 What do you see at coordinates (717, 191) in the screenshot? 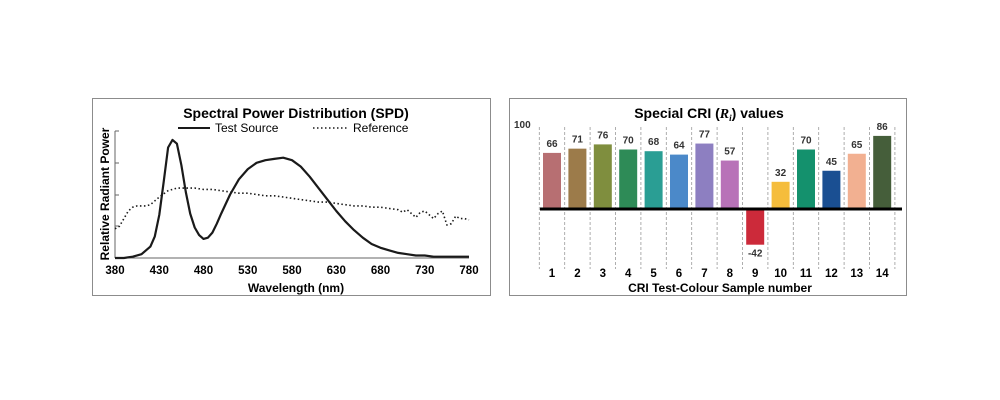
I see `cri-bars: 66 71 76 70 68 64 77 57 -42 32 70 45 65 86` at bounding box center [717, 191].